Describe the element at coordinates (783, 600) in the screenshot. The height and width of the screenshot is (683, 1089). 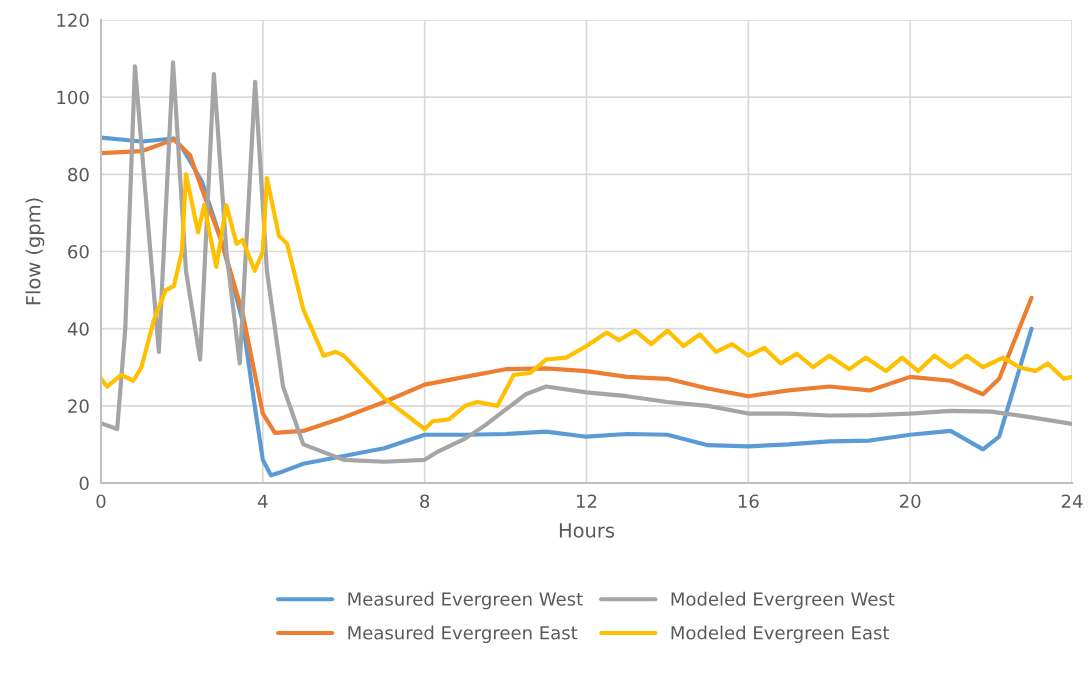
I see `legend-label: Modeled Evergreen West` at that location.